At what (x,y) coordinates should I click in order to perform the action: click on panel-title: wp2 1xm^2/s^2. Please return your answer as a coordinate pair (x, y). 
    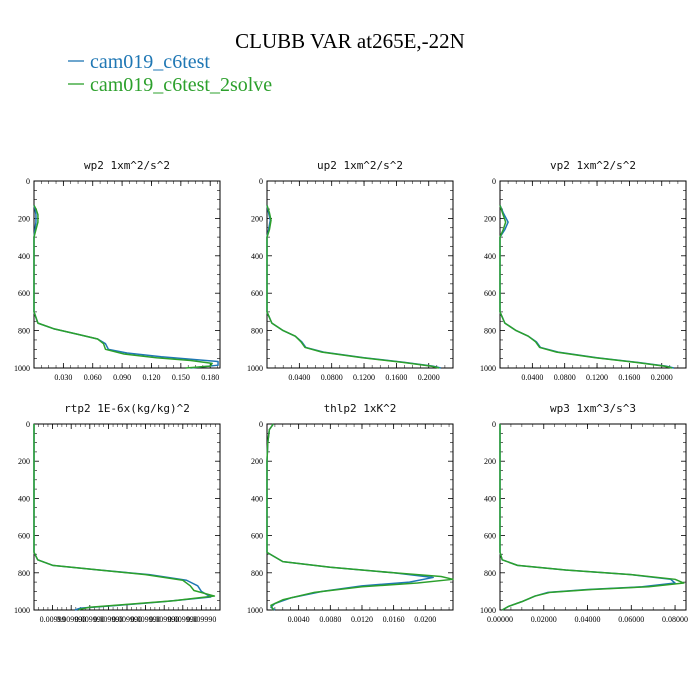
    Looking at the image, I should click on (127, 165).